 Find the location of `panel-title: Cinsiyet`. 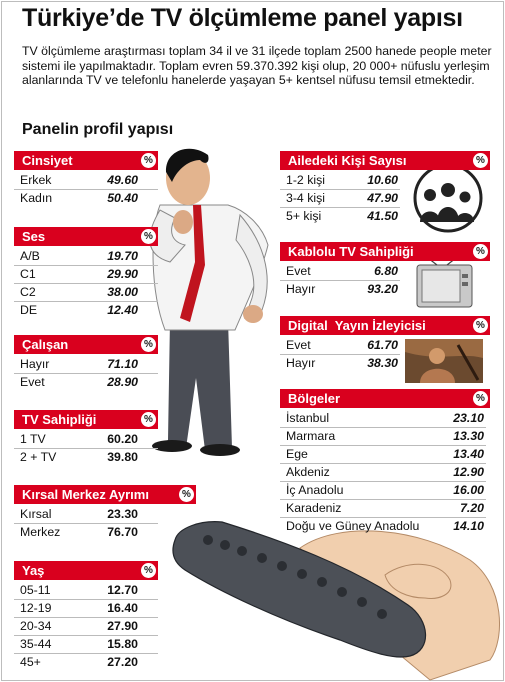

panel-title: Cinsiyet is located at coordinates (47, 160).